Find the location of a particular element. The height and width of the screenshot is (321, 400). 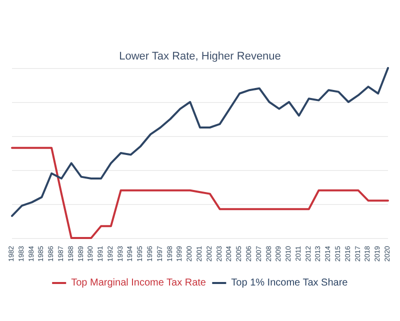

legend-label: Top 1% Income Tax Share is located at coordinates (289, 283).